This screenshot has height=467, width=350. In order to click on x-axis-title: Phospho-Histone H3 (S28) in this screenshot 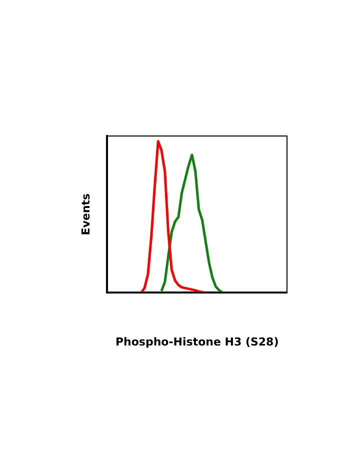, I will do `click(197, 341)`.